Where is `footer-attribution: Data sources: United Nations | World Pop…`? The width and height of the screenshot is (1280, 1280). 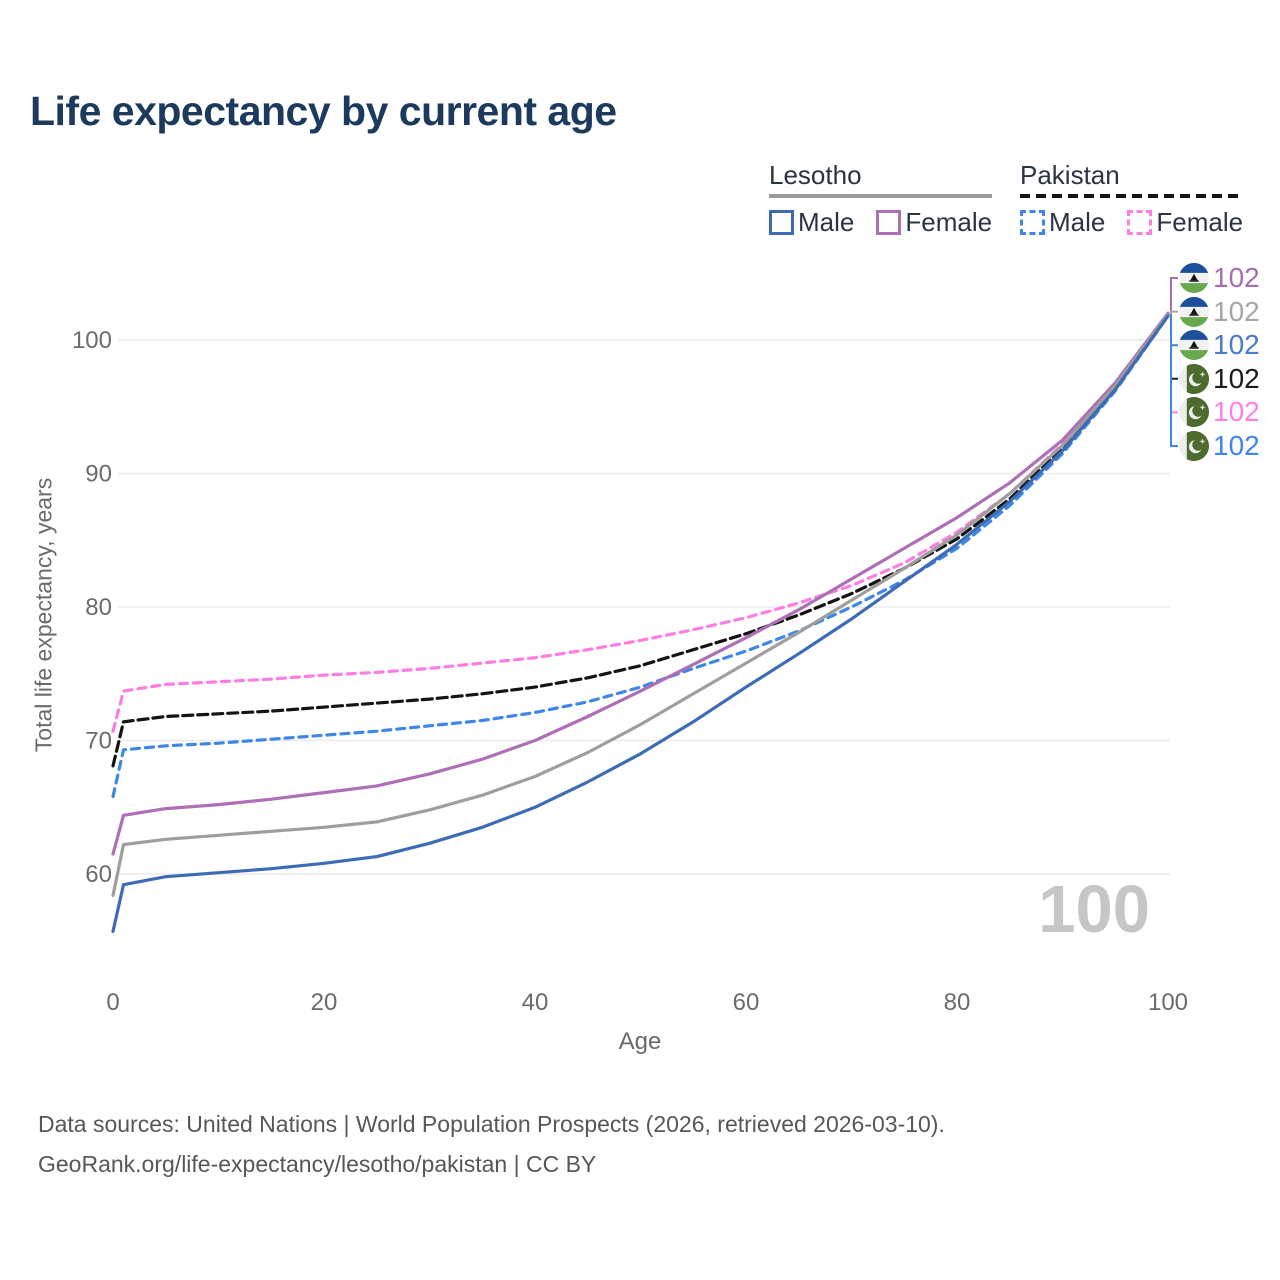 footer-attribution: Data sources: United Nations | World Pop… is located at coordinates (491, 1144).